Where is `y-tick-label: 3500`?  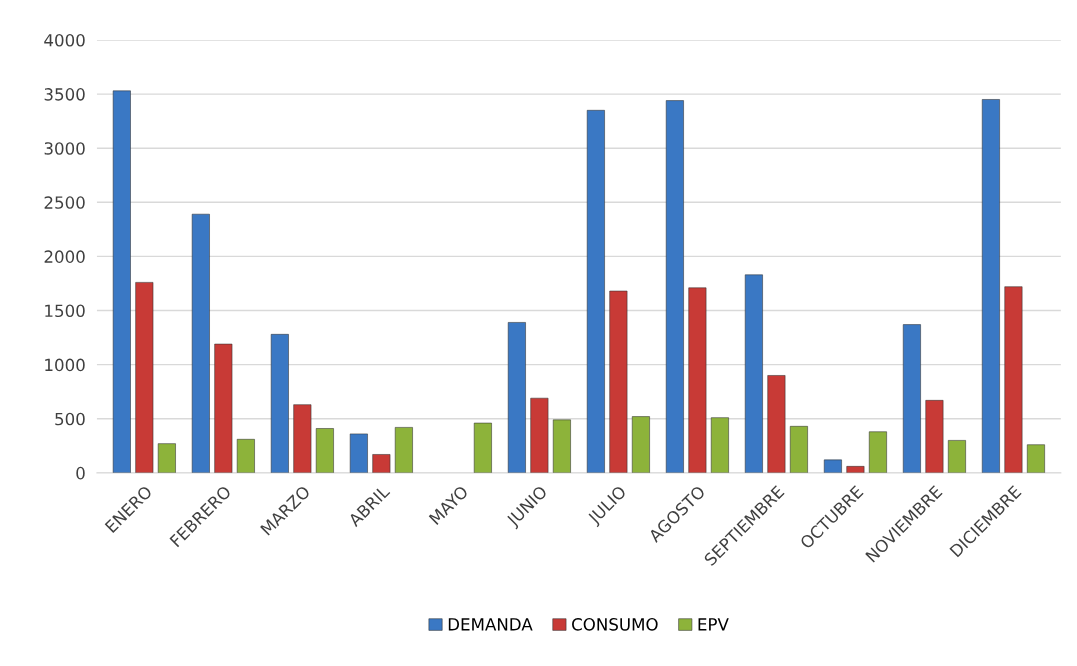
y-tick-label: 3500 is located at coordinates (64, 94).